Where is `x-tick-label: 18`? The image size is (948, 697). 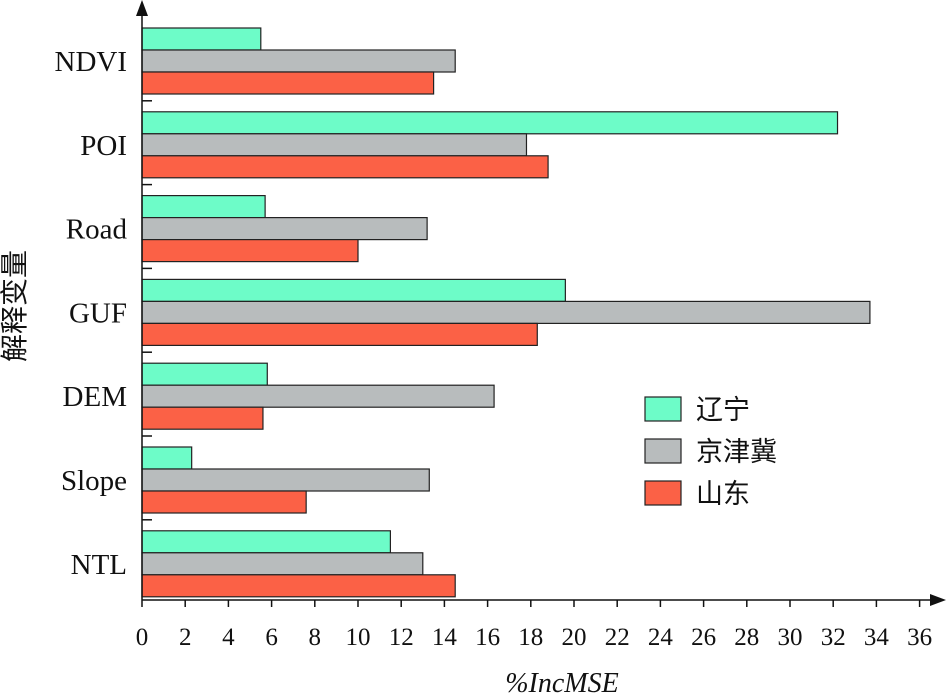 x-tick-label: 18 is located at coordinates (530, 637).